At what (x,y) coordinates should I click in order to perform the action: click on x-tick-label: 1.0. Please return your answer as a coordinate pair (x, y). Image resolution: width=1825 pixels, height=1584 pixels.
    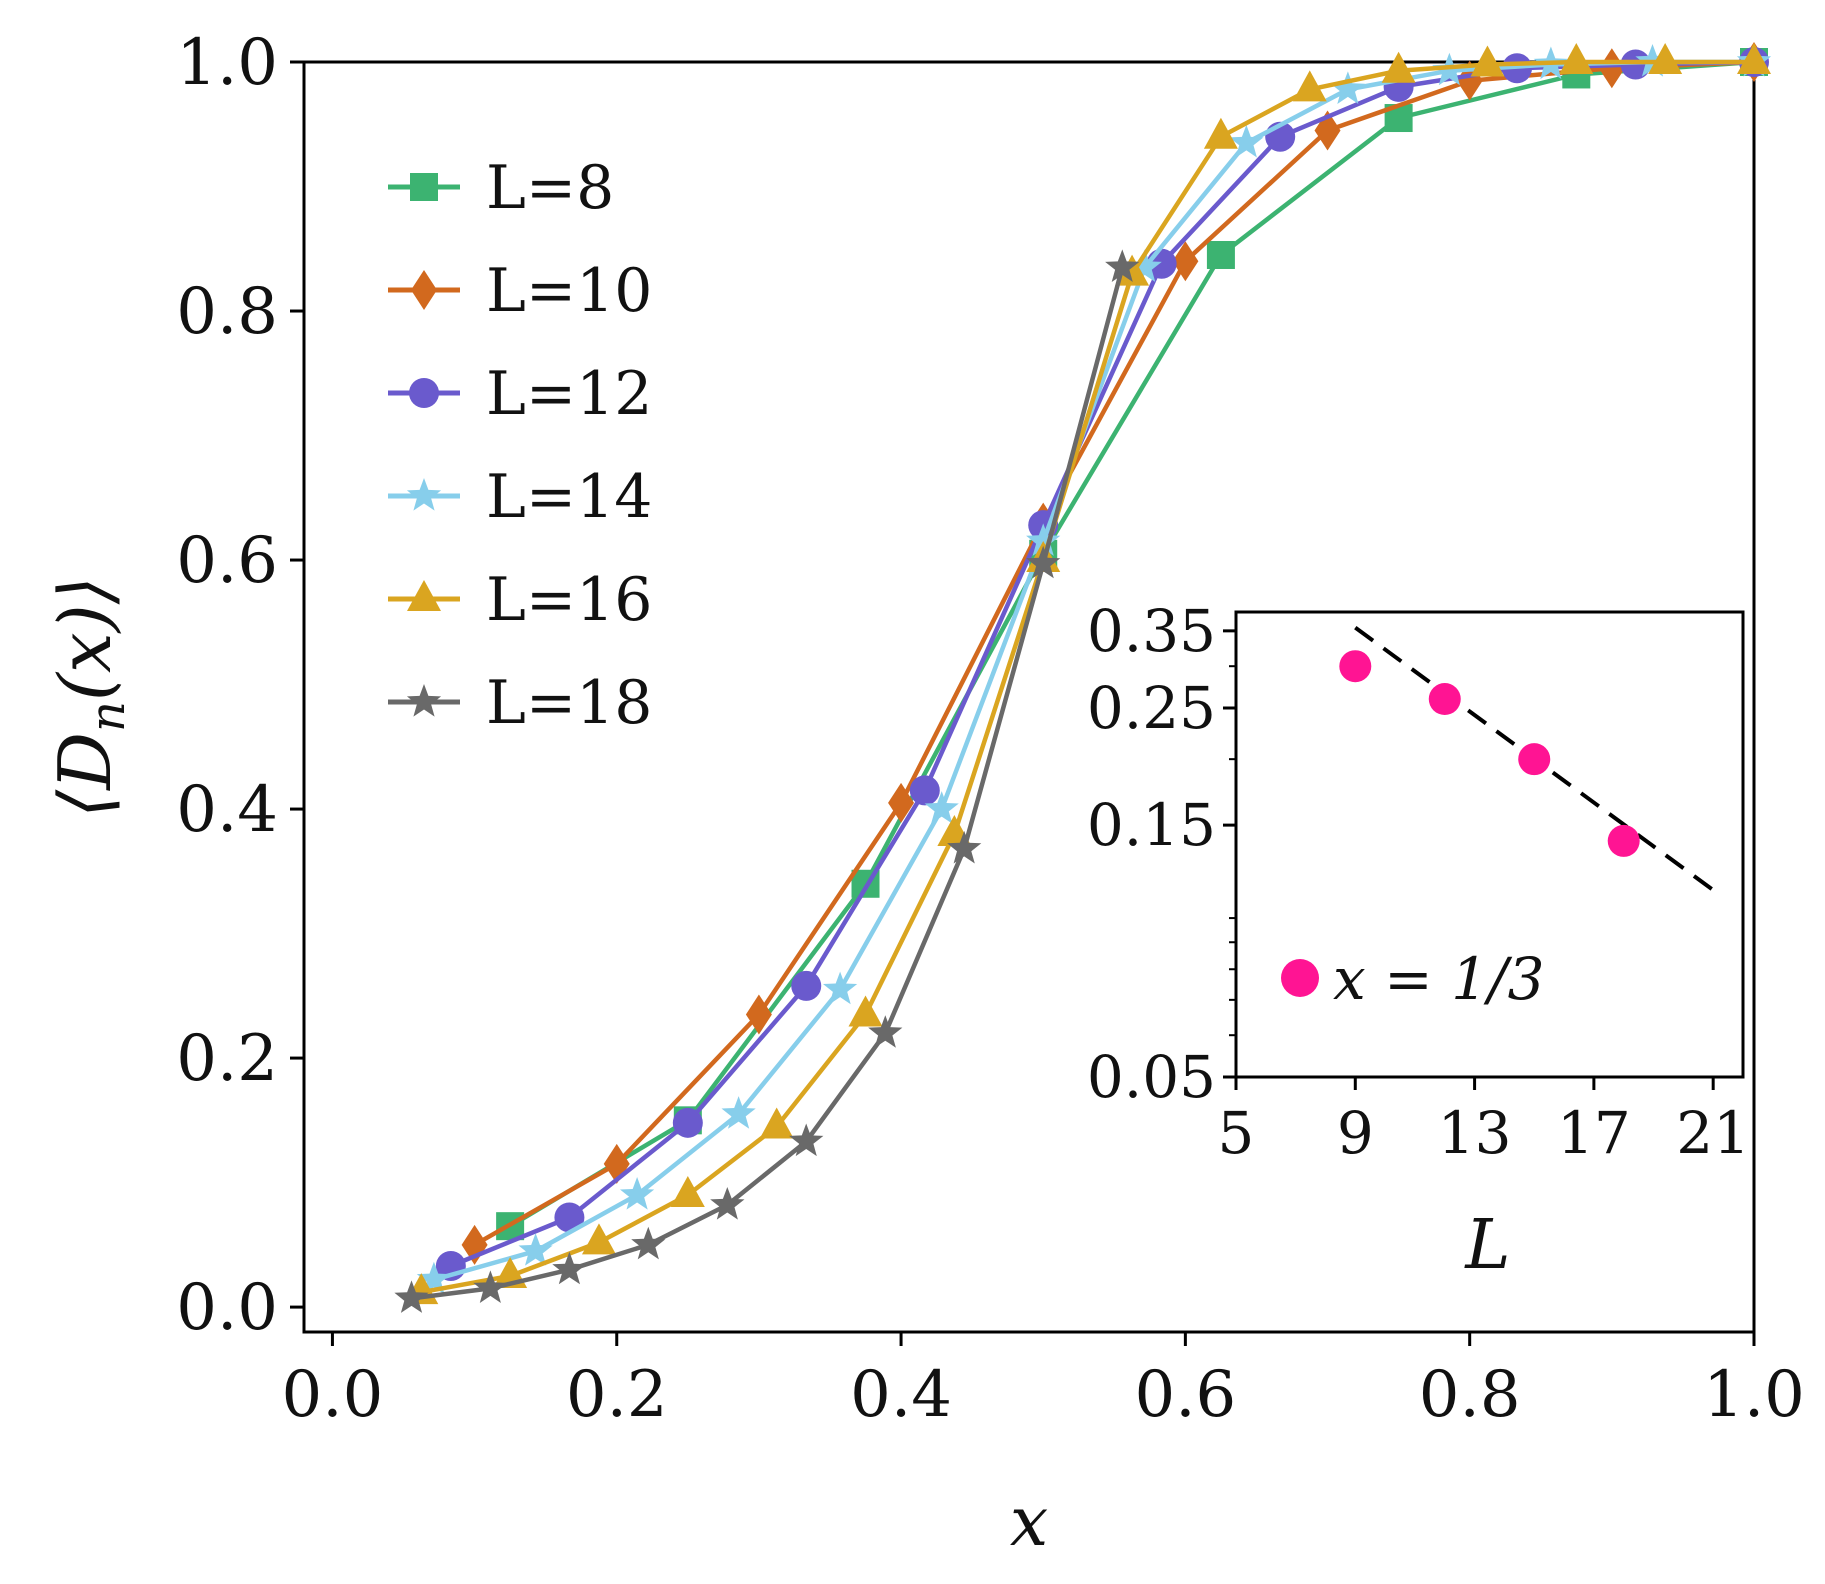
    Looking at the image, I should click on (1754, 1395).